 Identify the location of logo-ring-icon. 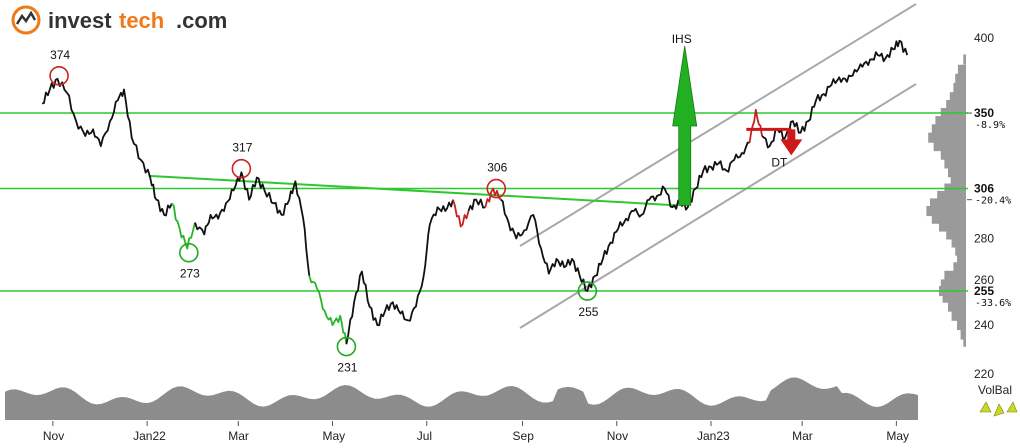
(26, 20).